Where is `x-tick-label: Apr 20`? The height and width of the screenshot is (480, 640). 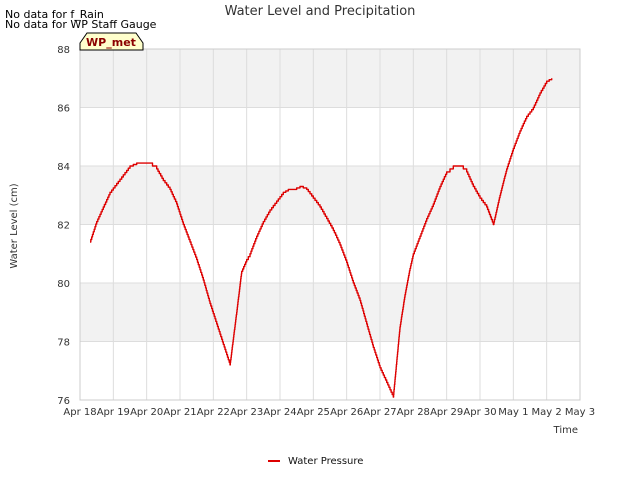
x-tick-label: Apr 20 is located at coordinates (146, 412).